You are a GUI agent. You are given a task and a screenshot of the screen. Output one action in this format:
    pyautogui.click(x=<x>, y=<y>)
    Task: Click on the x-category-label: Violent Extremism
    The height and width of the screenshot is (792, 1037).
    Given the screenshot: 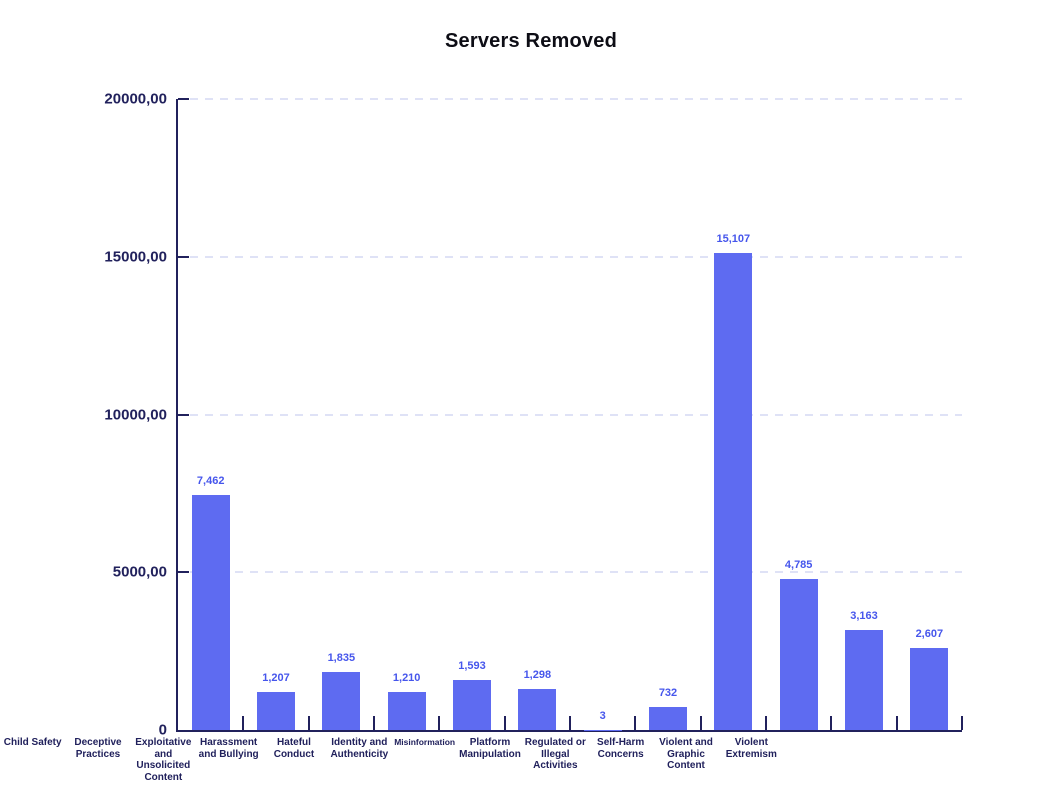 What is the action you would take?
    pyautogui.click(x=751, y=748)
    